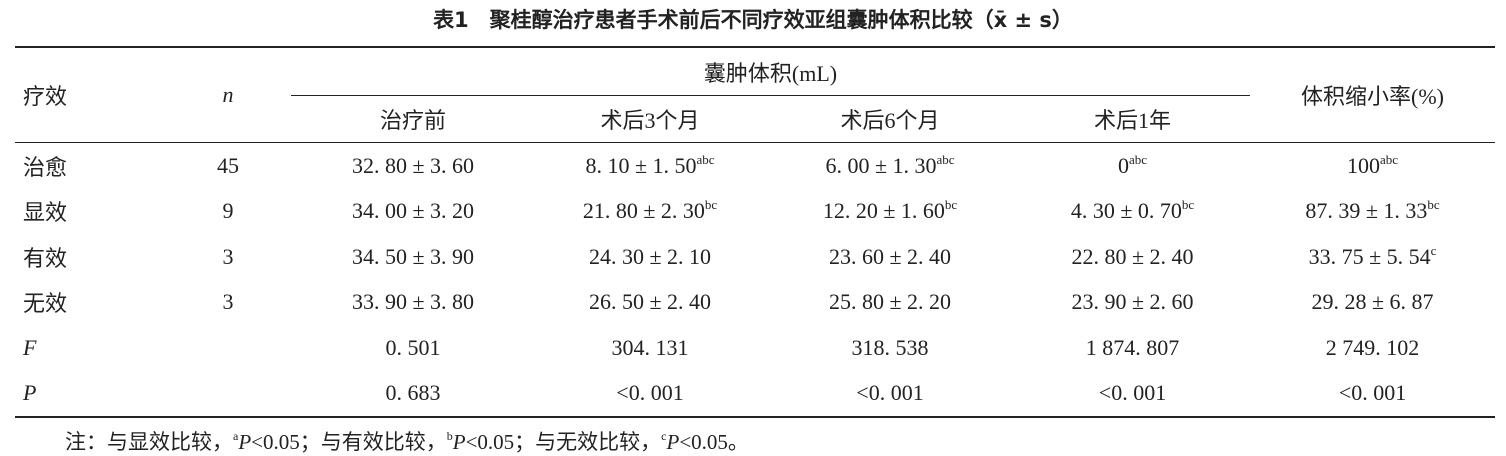 The height and width of the screenshot is (456, 1506). Describe the element at coordinates (1132, 302) in the screenshot. I see `cell-value: 23. 90 ± 2. 60` at that location.